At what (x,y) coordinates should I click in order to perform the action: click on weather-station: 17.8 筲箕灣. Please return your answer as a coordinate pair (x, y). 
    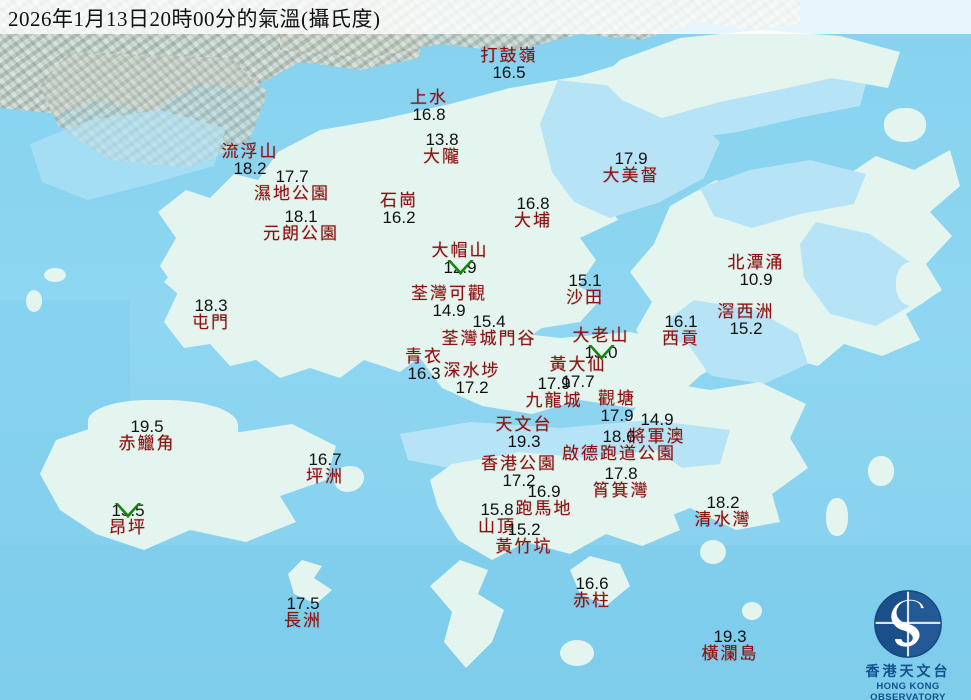
    Looking at the image, I should click on (621, 482).